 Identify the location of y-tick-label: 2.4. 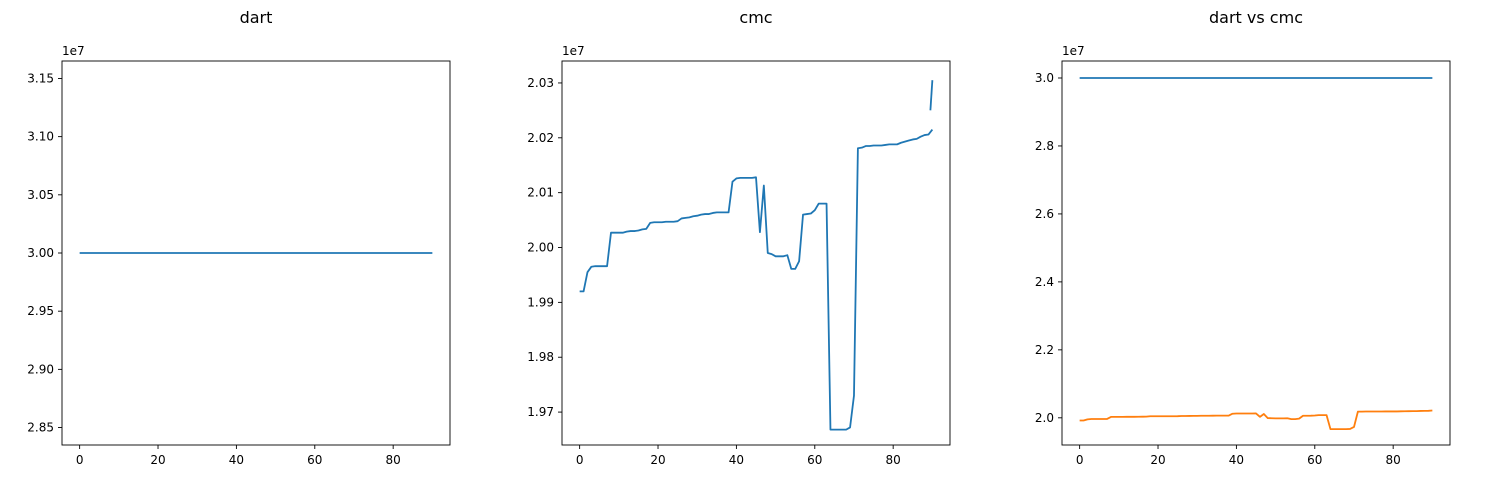
(1044, 282).